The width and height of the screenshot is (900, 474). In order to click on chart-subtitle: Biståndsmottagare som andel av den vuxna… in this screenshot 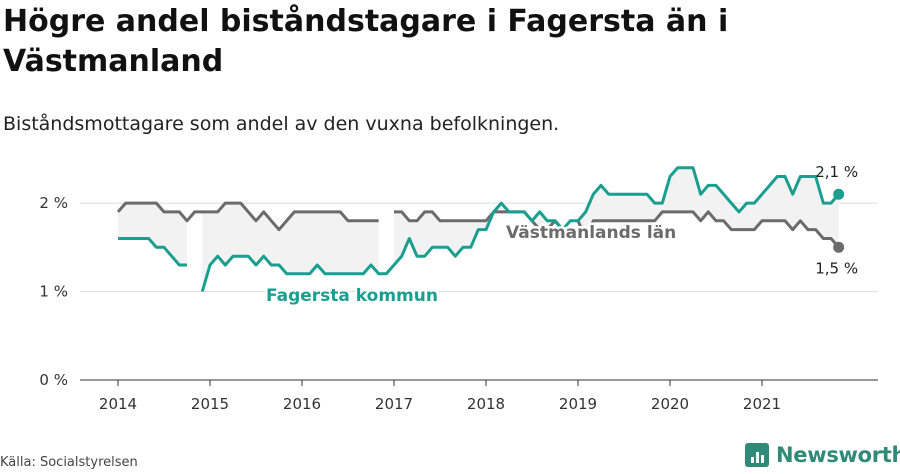, I will do `click(281, 124)`.